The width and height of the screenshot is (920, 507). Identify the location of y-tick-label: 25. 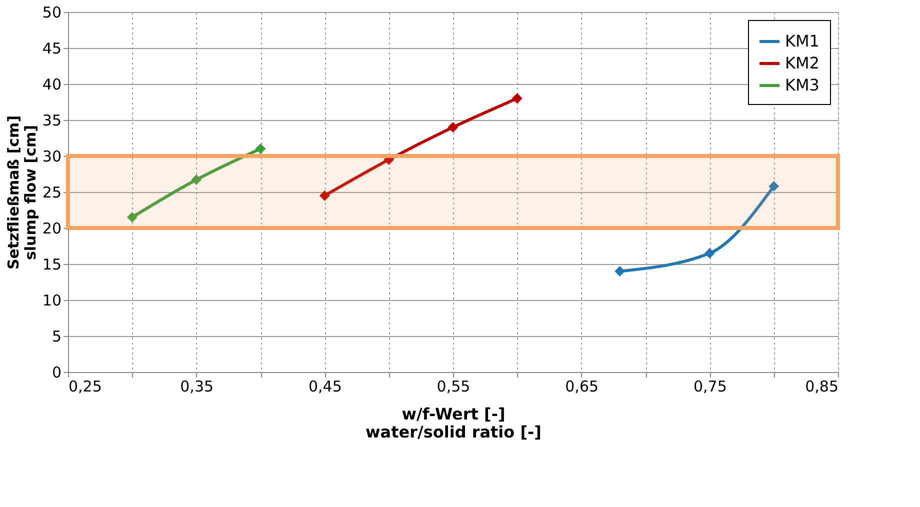
(52, 193).